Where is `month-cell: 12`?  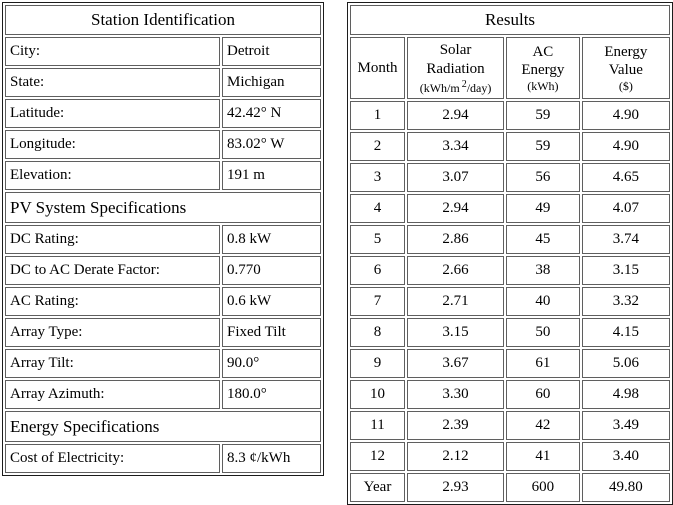
month-cell: 12 is located at coordinates (377, 456).